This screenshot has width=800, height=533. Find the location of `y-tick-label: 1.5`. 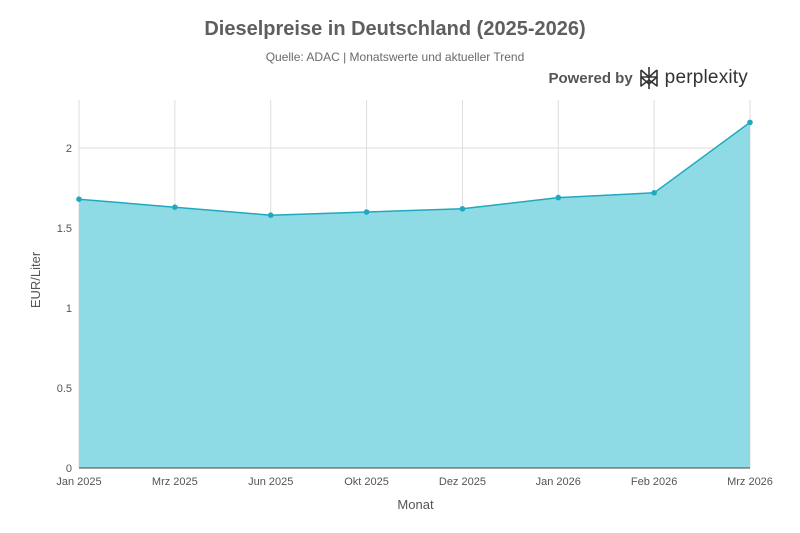

y-tick-label: 1.5 is located at coordinates (64, 229).